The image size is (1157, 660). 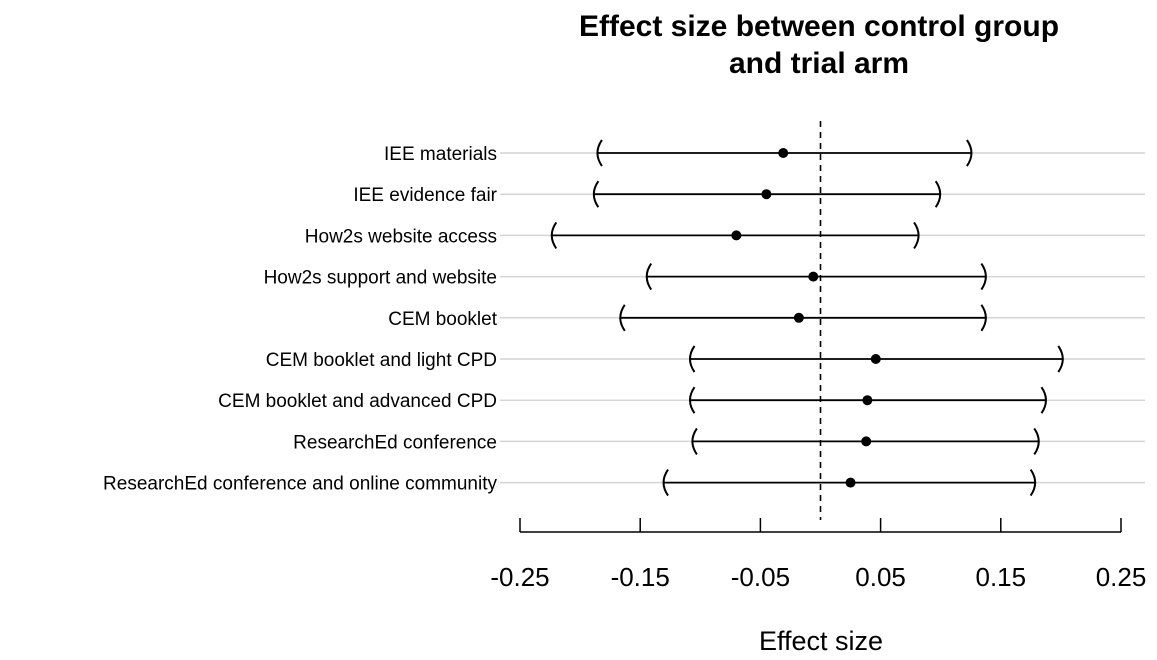 I want to click on category-label: CEM booklet and advanced CPD, so click(x=357, y=401).